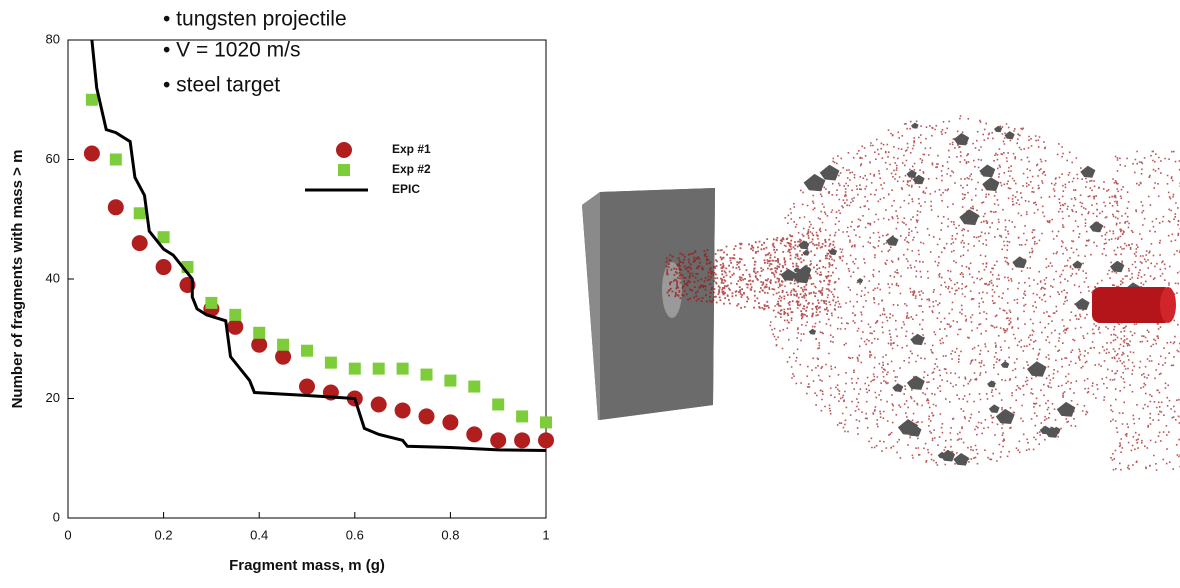 This screenshot has width=1180, height=588. Describe the element at coordinates (411, 169) in the screenshot. I see `legend-label: Exp #2` at that location.